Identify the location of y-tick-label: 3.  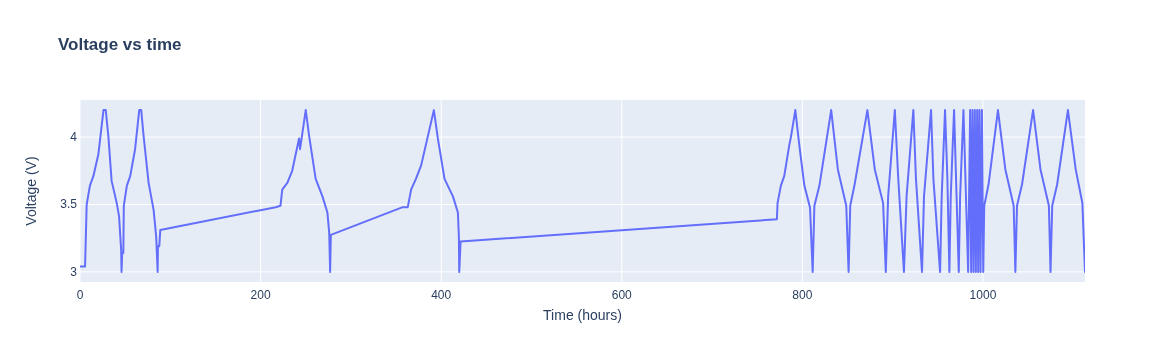
(74, 271).